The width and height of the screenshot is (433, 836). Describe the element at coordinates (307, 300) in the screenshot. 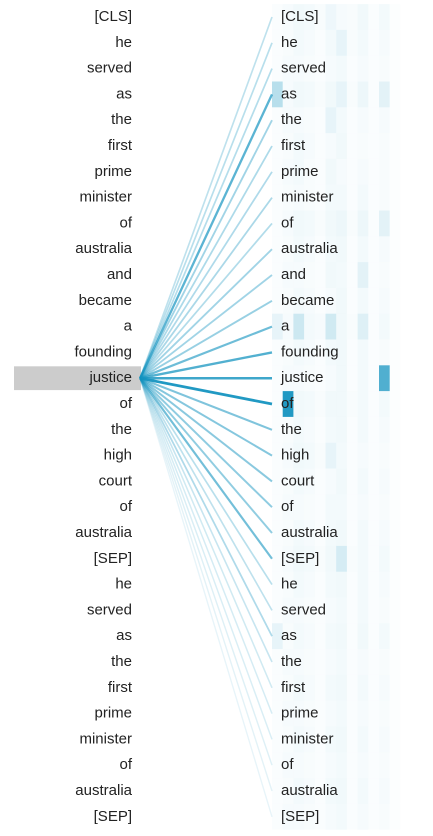

I see `right-token: became` at that location.